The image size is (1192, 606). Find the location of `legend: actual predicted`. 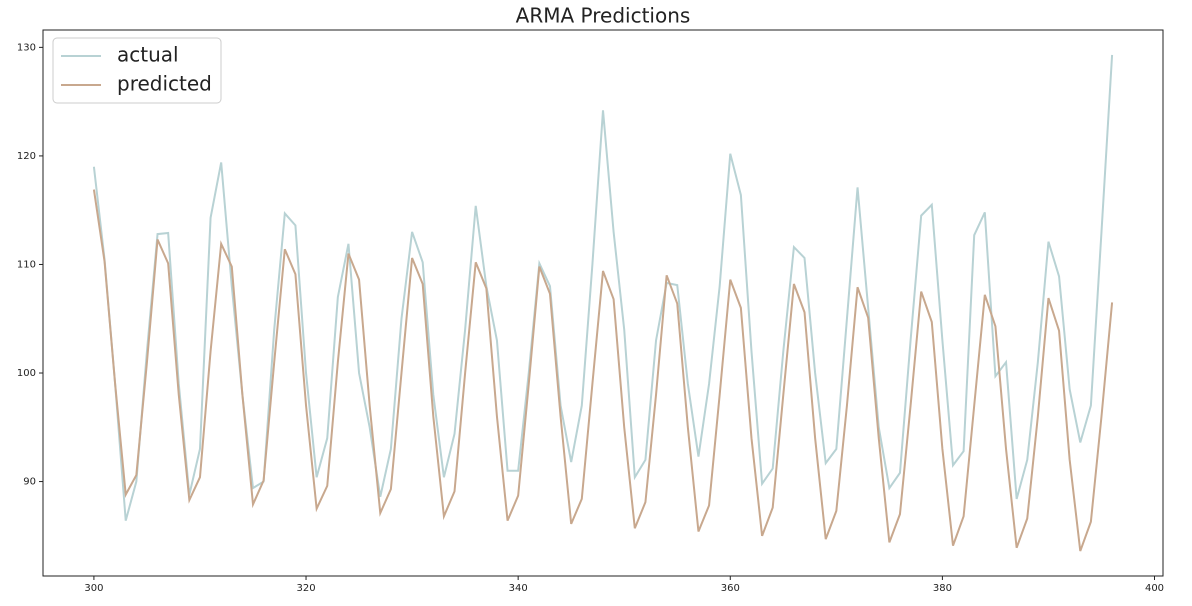

legend: actual predicted is located at coordinates (137, 70).